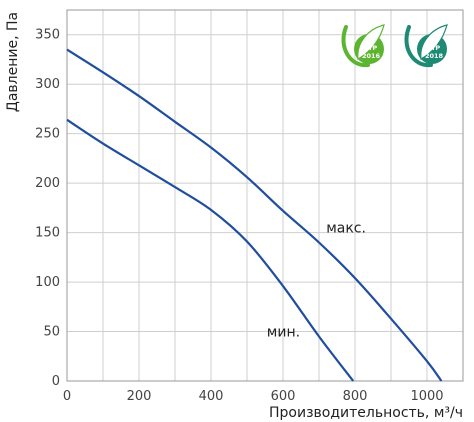 The height and width of the screenshot is (422, 474). Describe the element at coordinates (67, 396) in the screenshot. I see `x-tick-label: 0` at that location.